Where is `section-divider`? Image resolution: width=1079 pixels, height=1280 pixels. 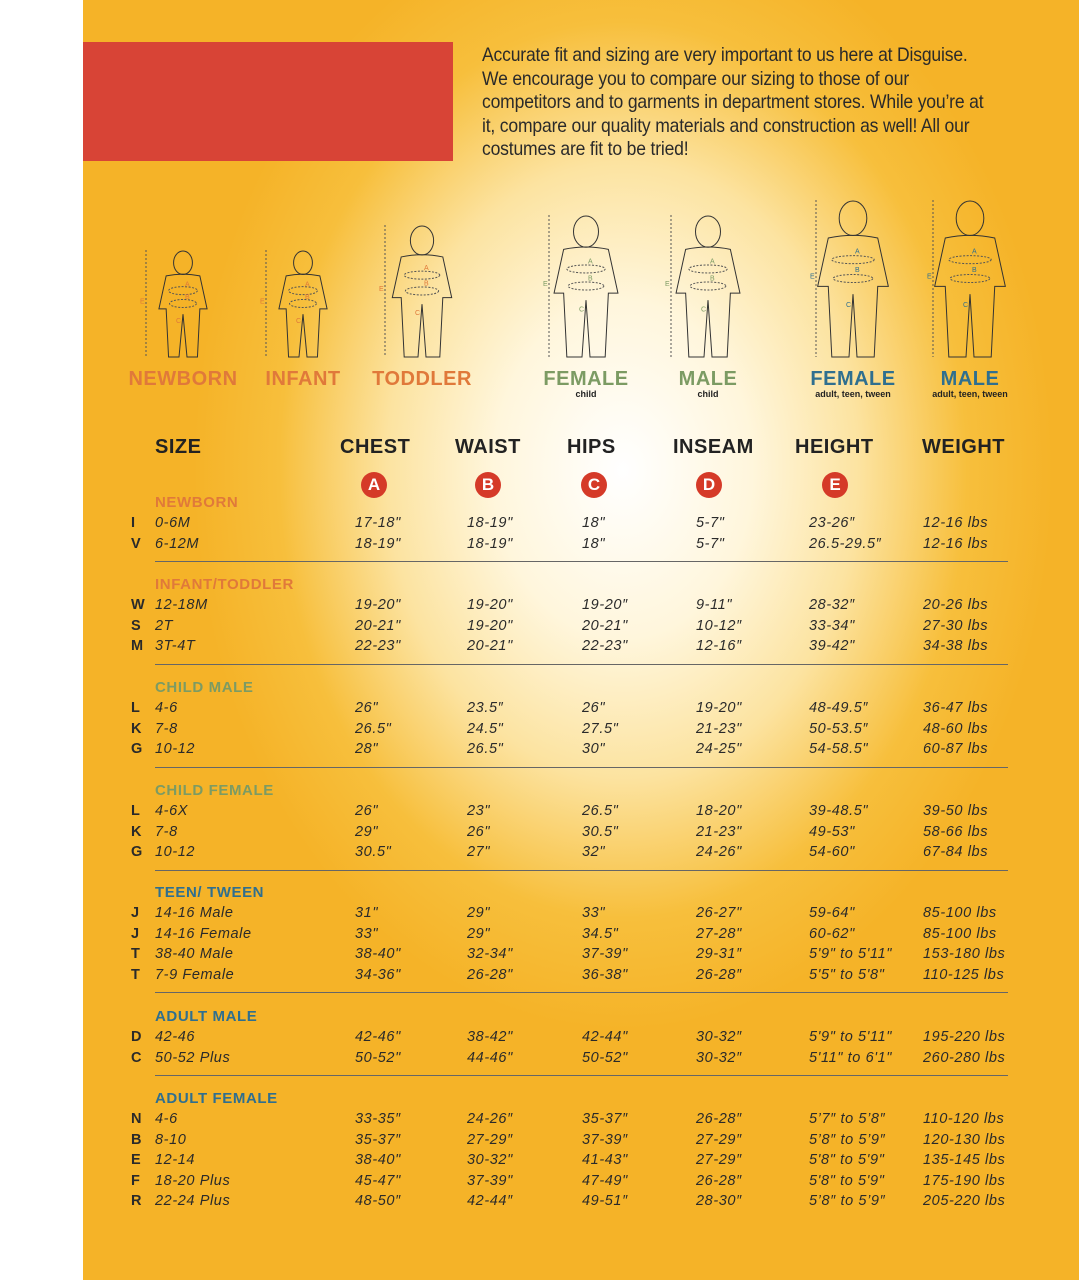 section-divider is located at coordinates (581, 870).